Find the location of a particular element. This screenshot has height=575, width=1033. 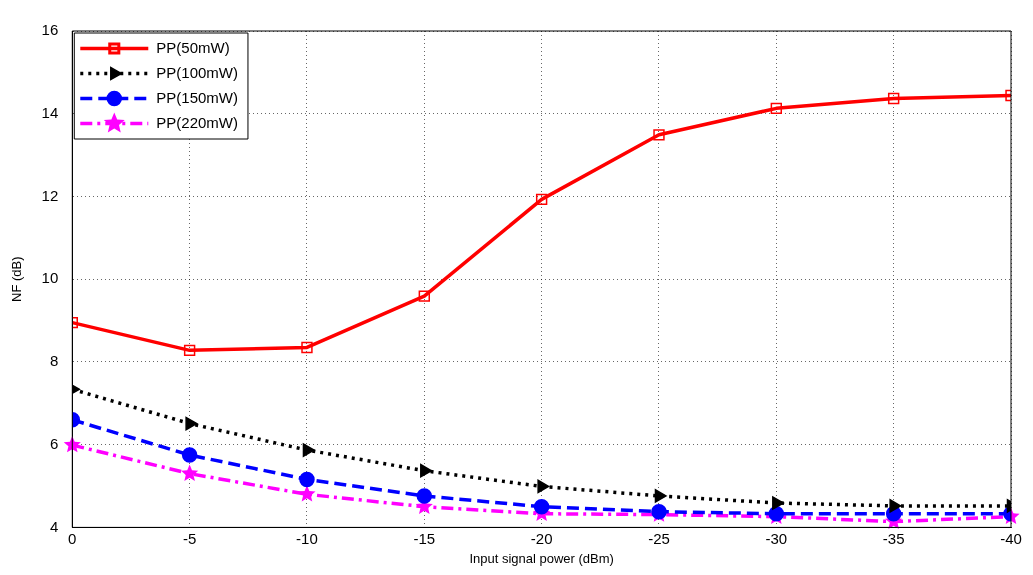

x-tick-label: -40 is located at coordinates (1011, 538).